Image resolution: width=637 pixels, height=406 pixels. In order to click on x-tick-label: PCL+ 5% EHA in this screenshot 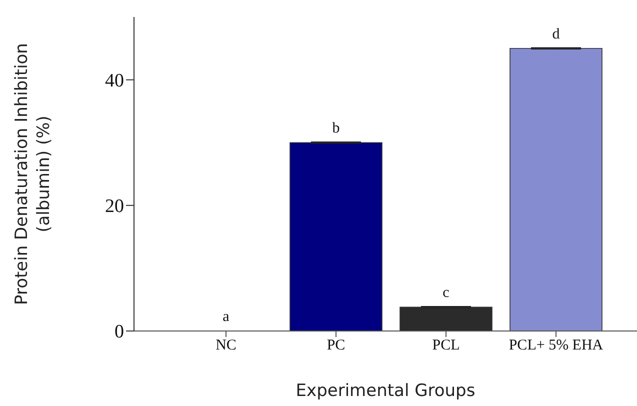, I will do `click(556, 346)`.